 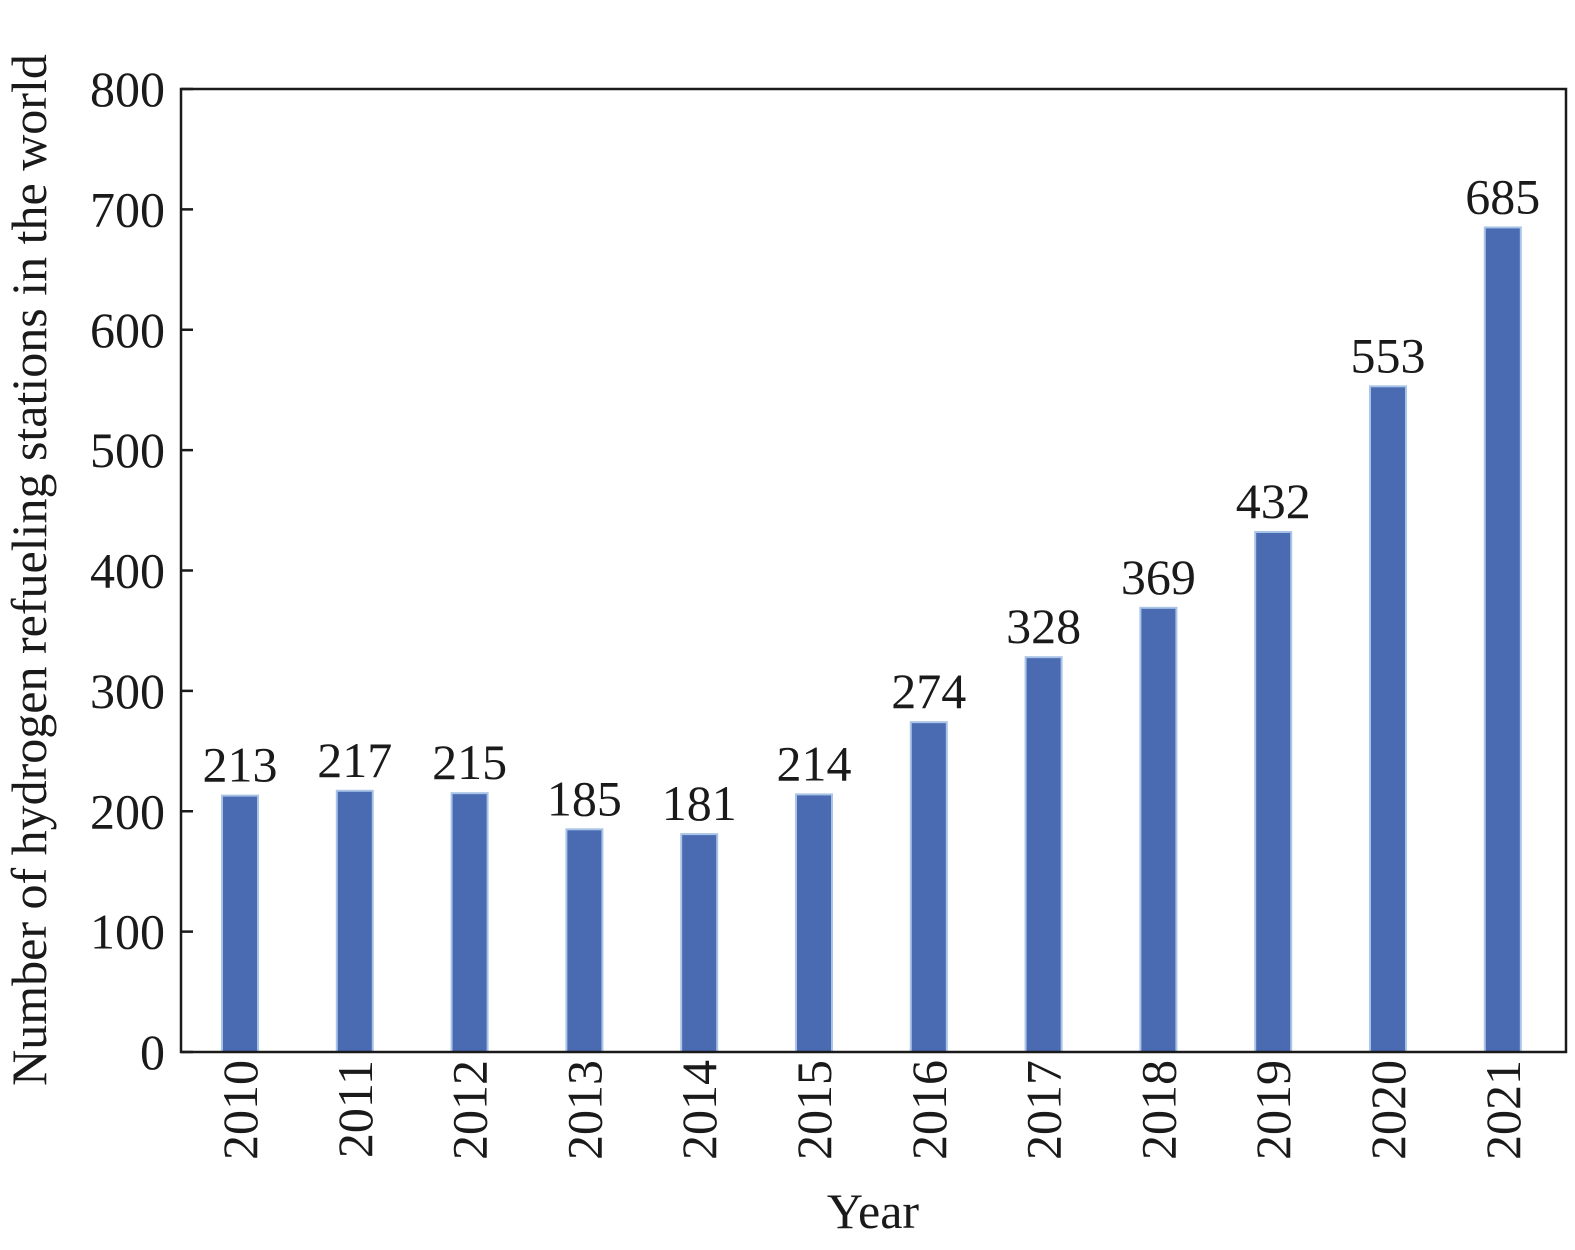 I want to click on data-label-2019: 432, so click(x=1273, y=501).